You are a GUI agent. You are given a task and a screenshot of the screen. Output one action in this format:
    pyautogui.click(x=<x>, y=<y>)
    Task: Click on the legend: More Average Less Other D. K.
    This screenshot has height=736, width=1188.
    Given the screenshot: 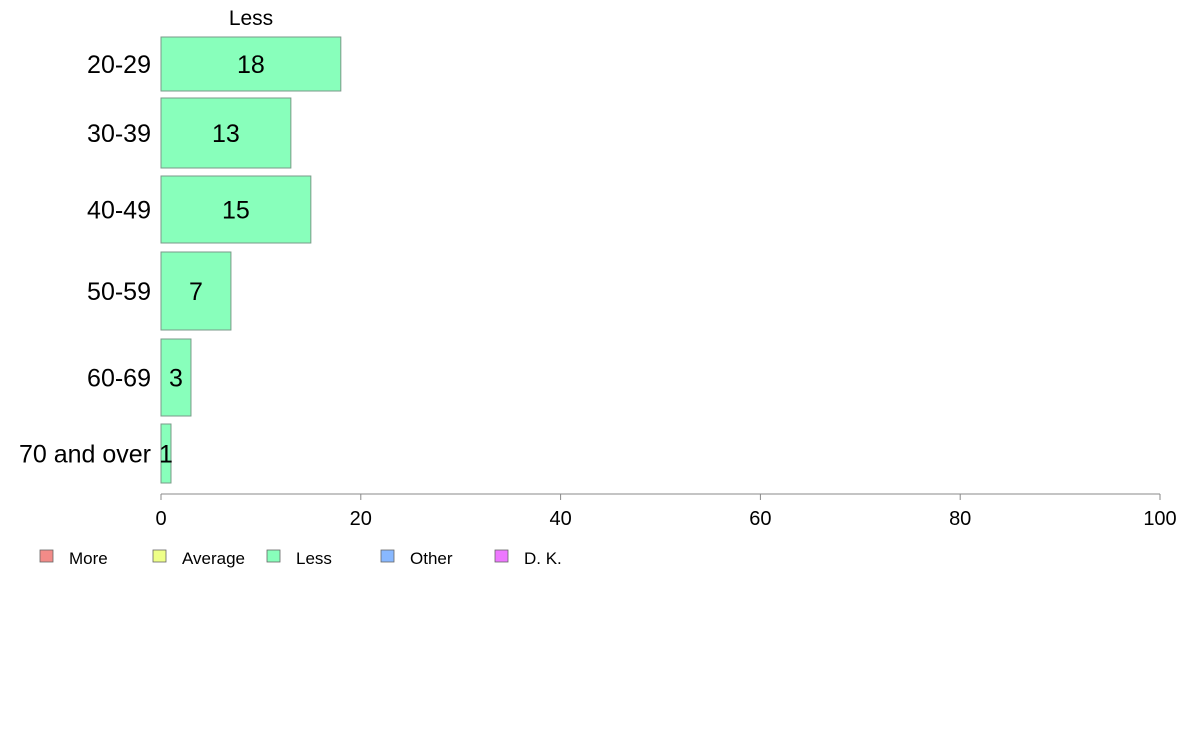 What is the action you would take?
    pyautogui.click(x=300, y=558)
    